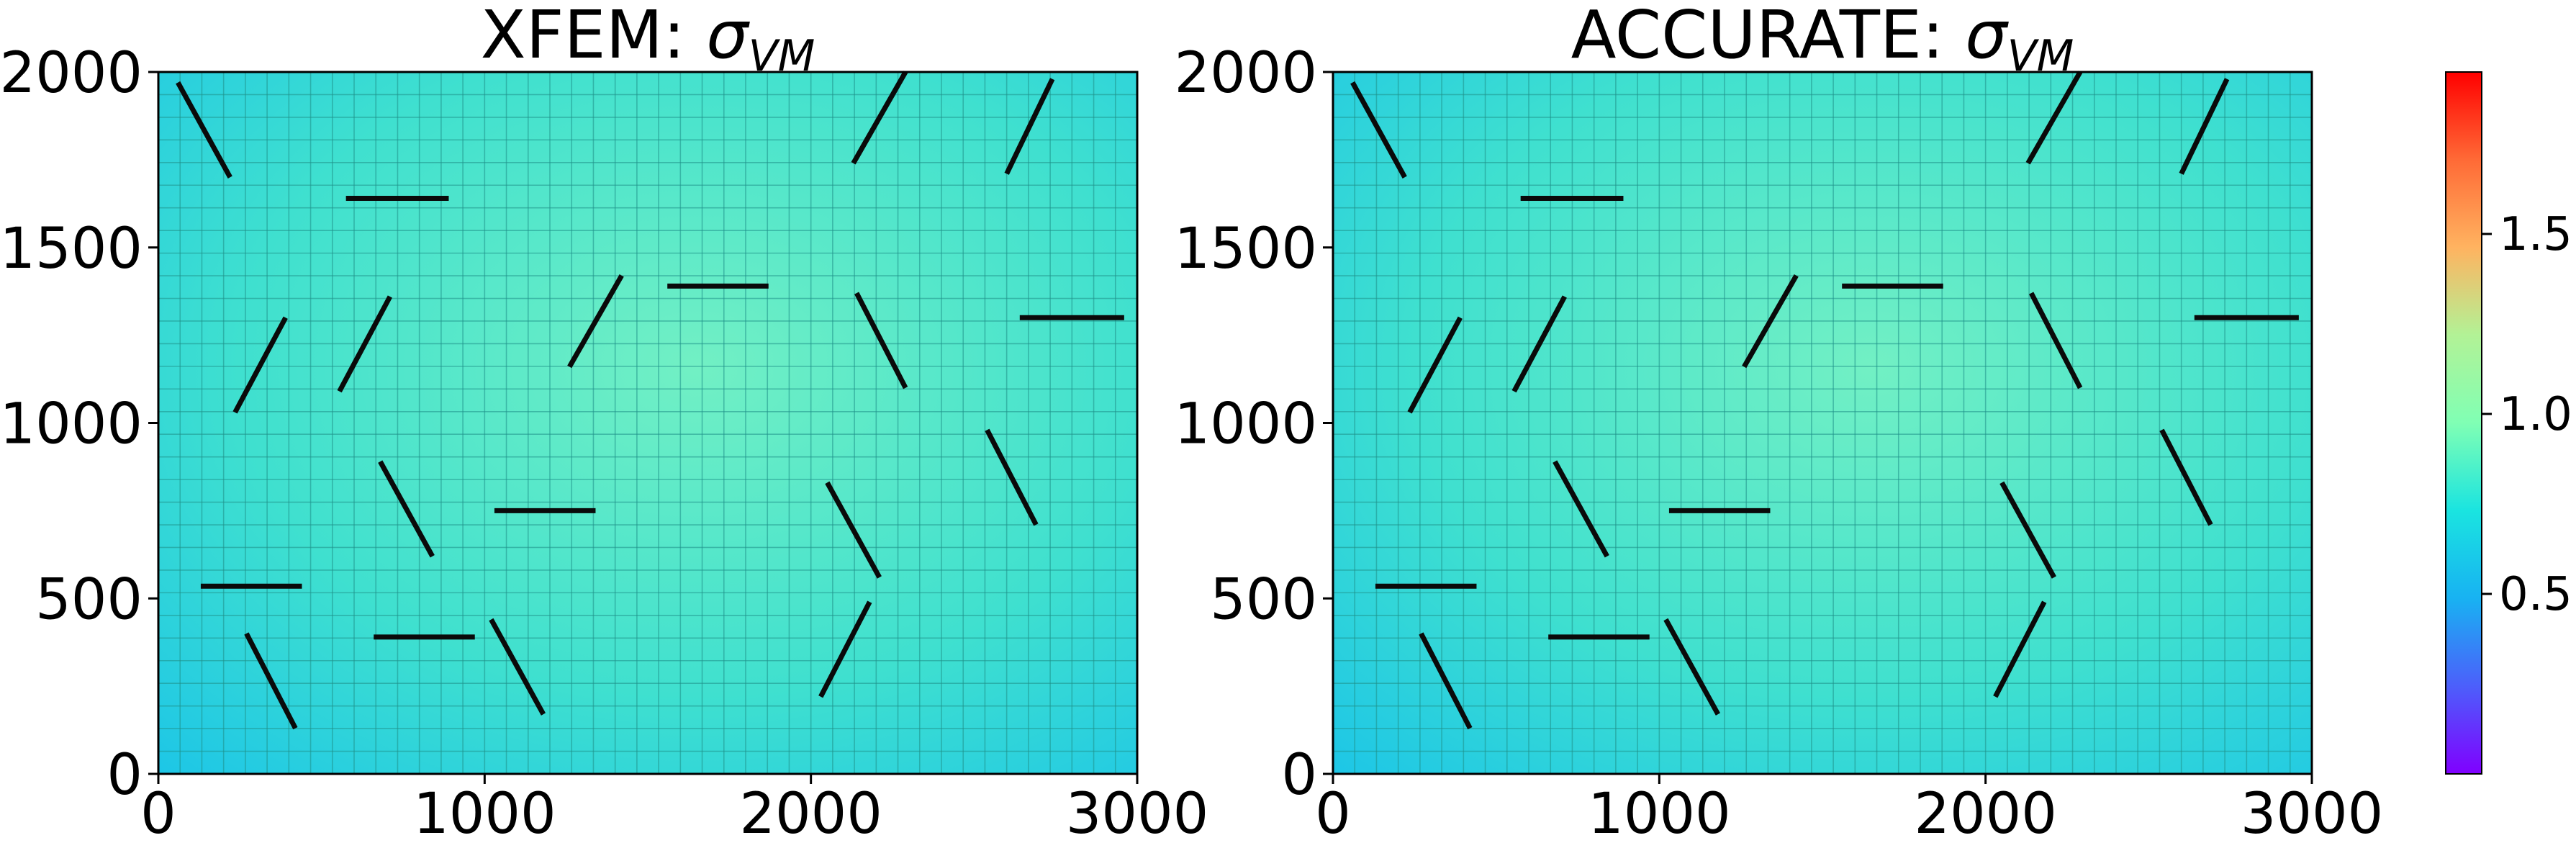 The width and height of the screenshot is (2576, 843). Describe the element at coordinates (1849, 808) in the screenshot. I see `accurate-x-axis: 0 1000 2000 3000` at that location.